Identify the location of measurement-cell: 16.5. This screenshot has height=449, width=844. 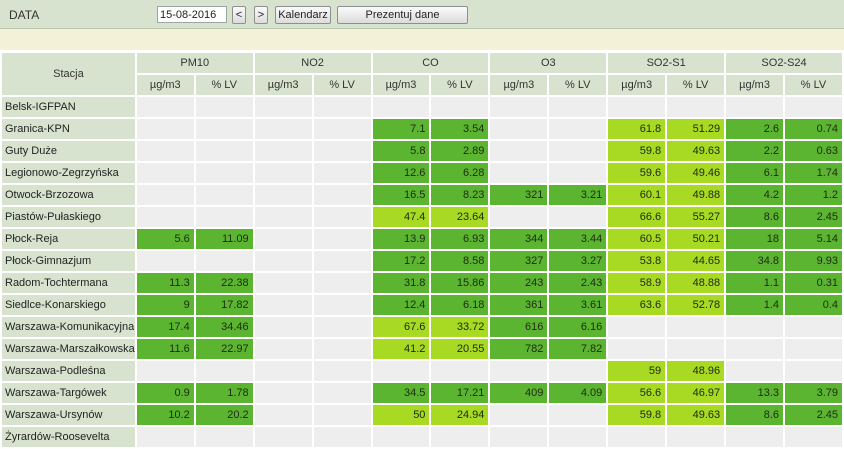
(401, 195).